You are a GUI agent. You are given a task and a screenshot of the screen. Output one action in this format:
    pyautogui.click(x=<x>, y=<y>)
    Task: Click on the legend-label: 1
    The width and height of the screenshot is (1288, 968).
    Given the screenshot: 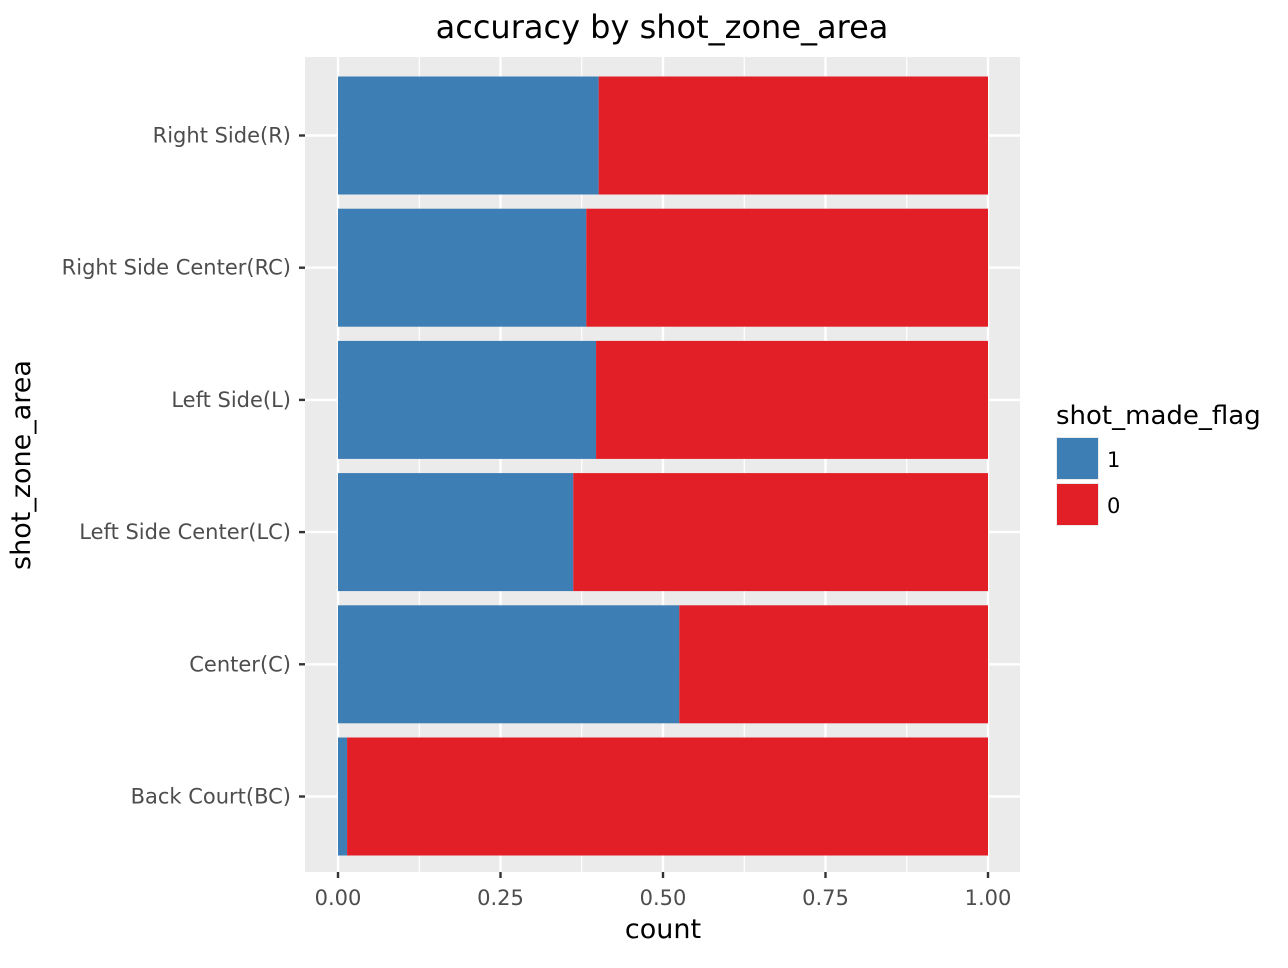 What is the action you would take?
    pyautogui.click(x=1113, y=460)
    